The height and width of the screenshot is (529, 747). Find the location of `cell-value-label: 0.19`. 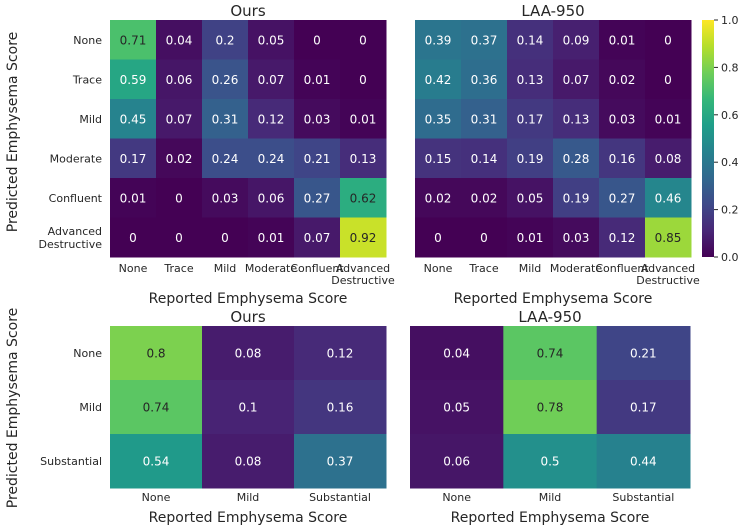

cell-value-label: 0.19 is located at coordinates (530, 159).